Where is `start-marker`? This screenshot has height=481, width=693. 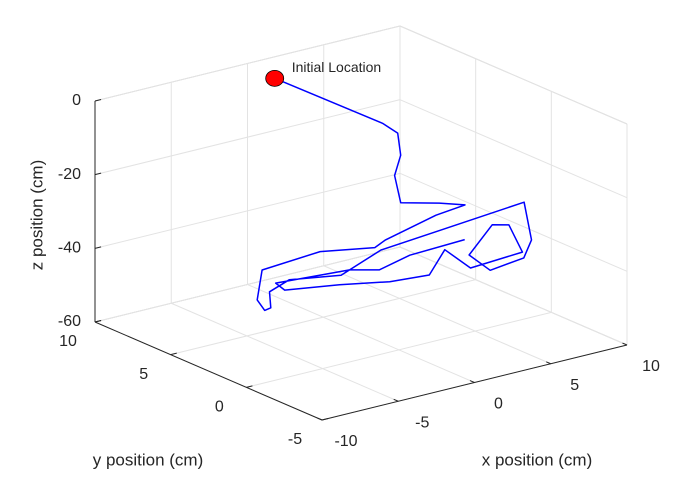 start-marker is located at coordinates (275, 78).